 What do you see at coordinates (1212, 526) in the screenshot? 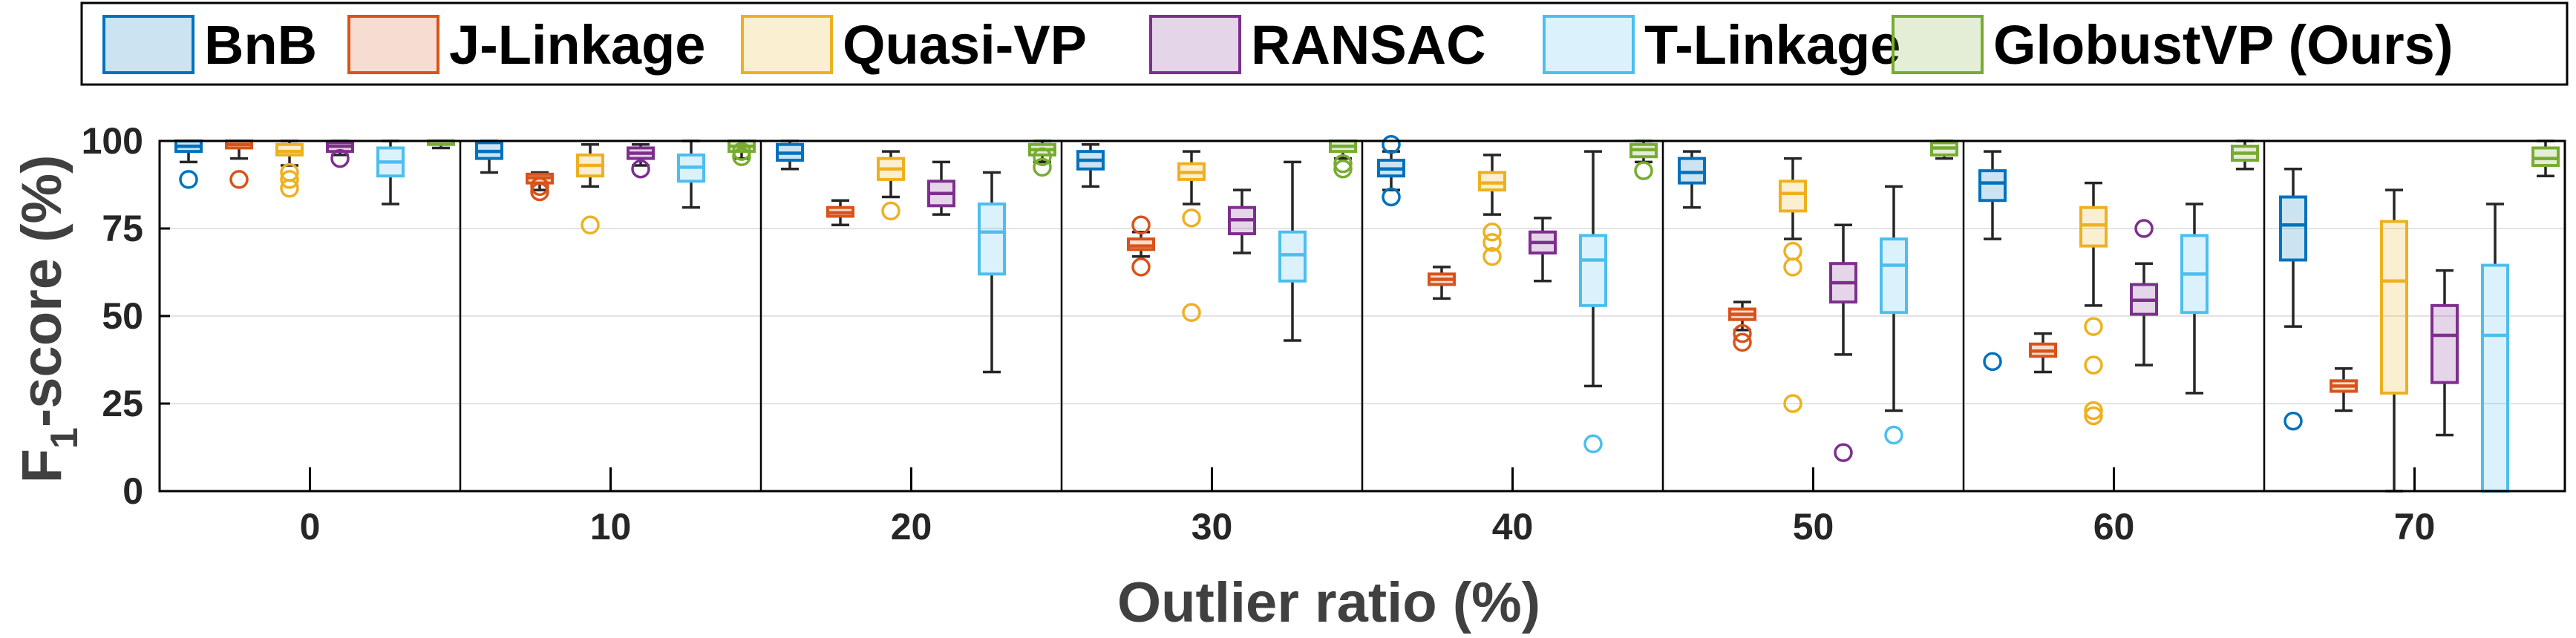
I see `x-tick-label: 30` at bounding box center [1212, 526].